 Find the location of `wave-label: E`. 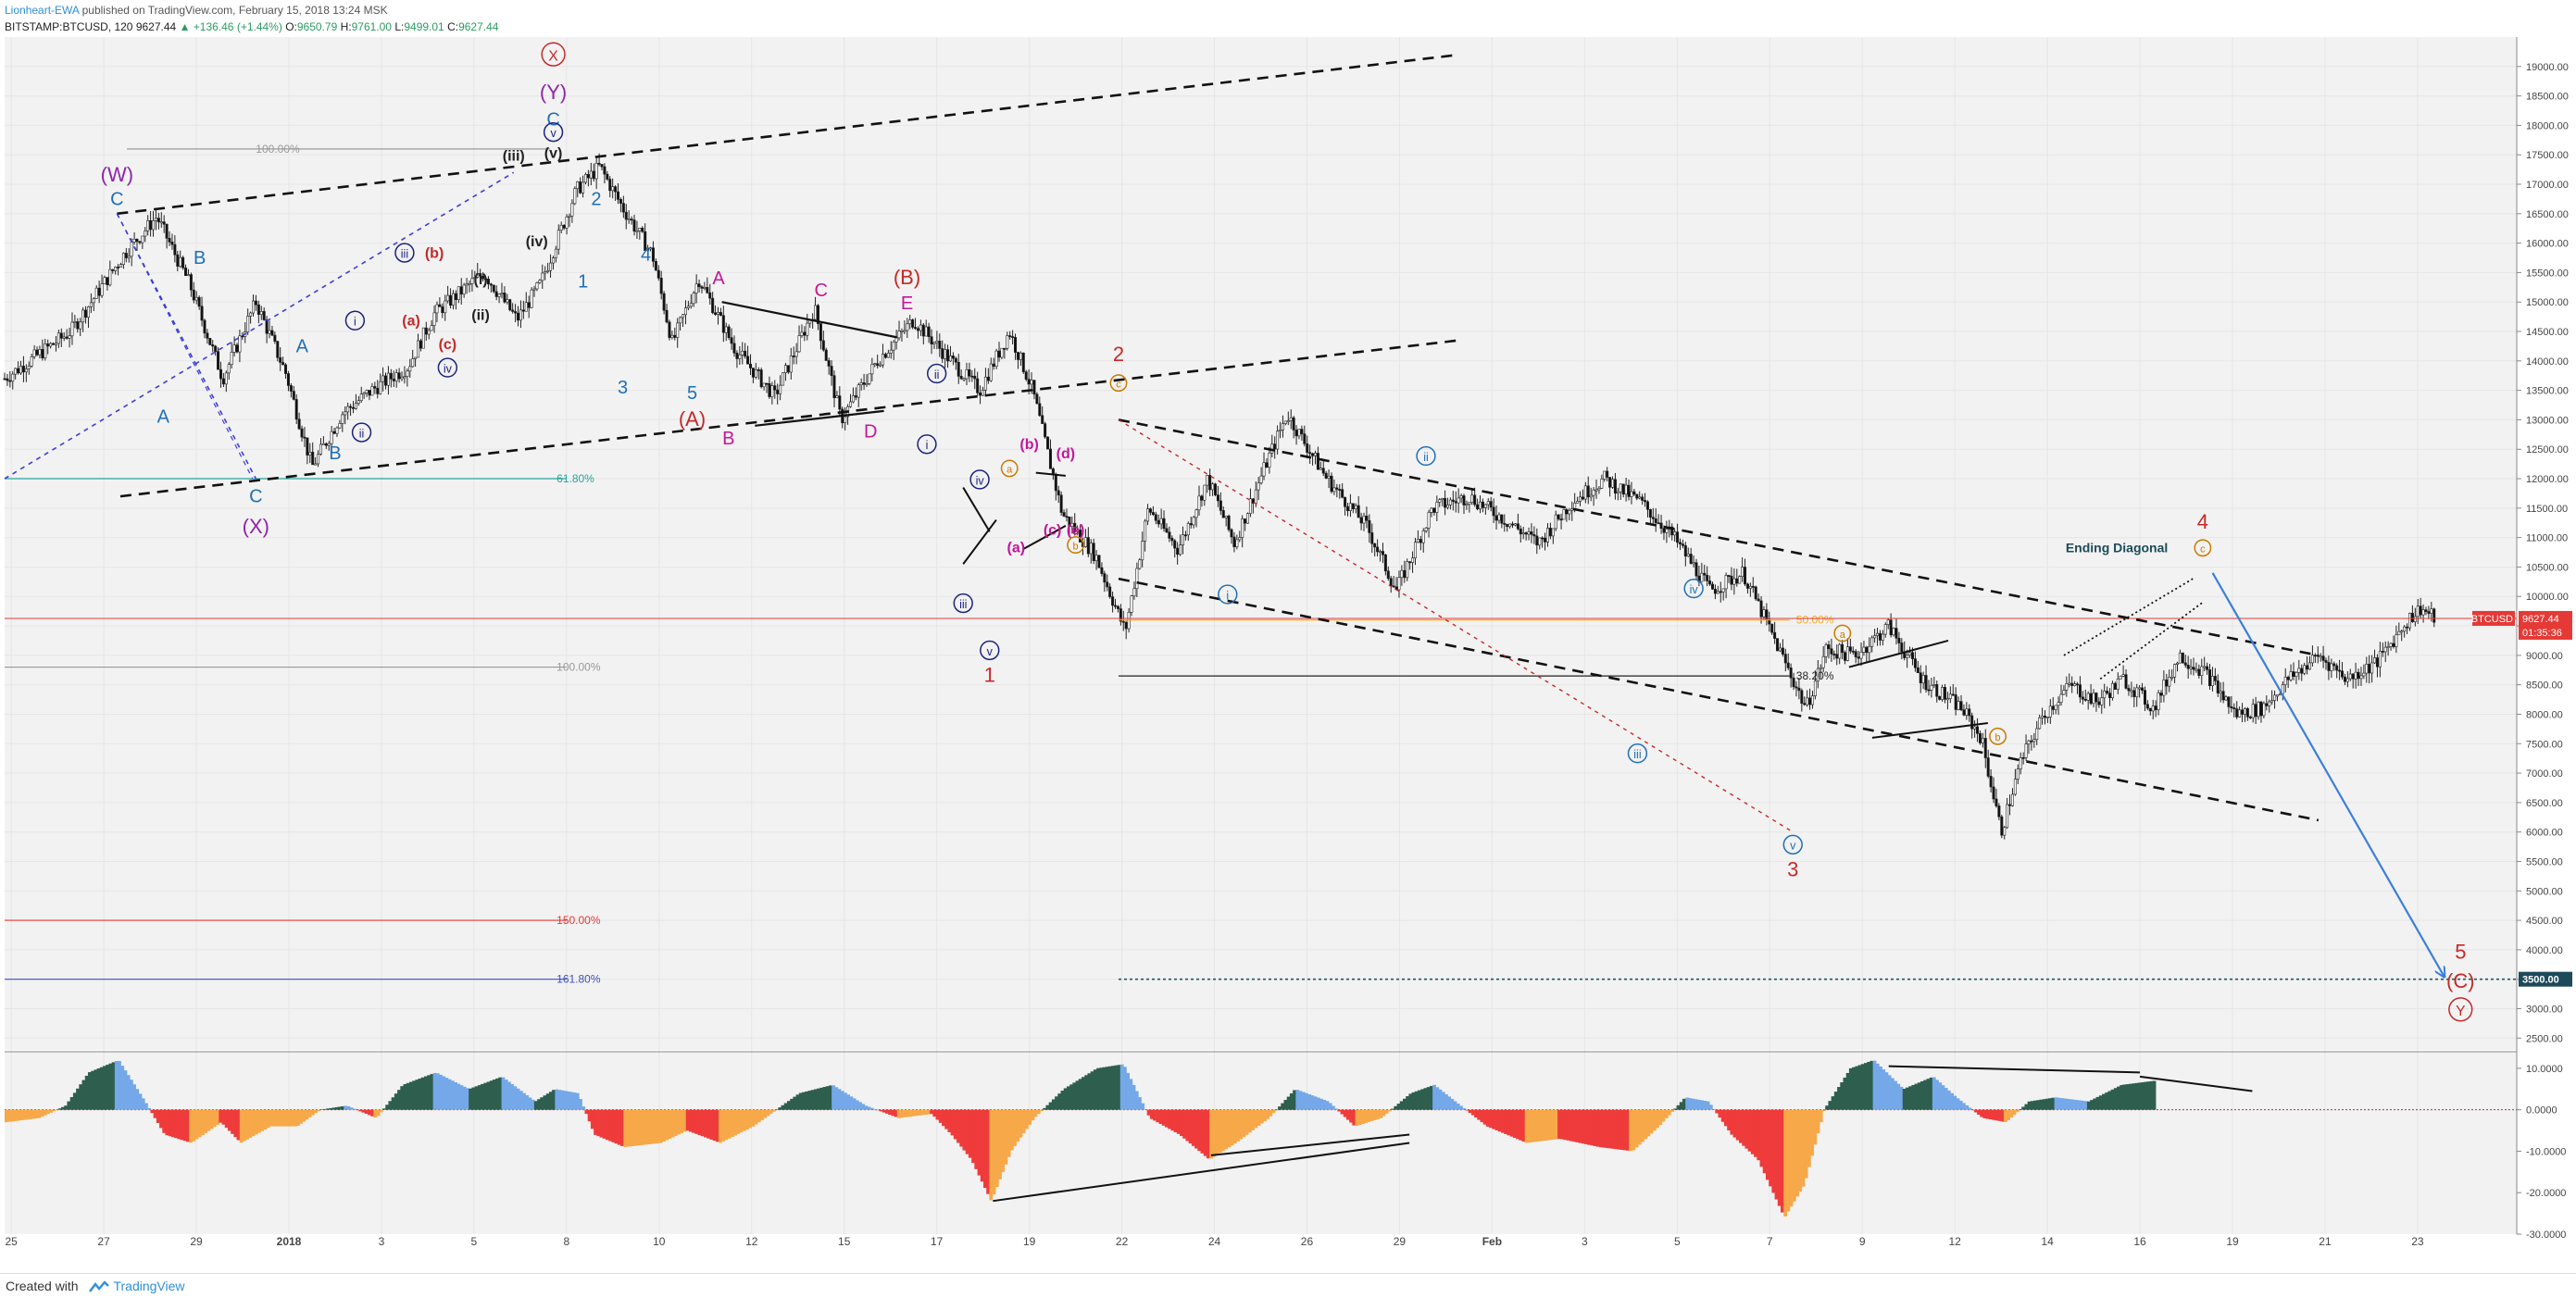

wave-label: E is located at coordinates (907, 303).